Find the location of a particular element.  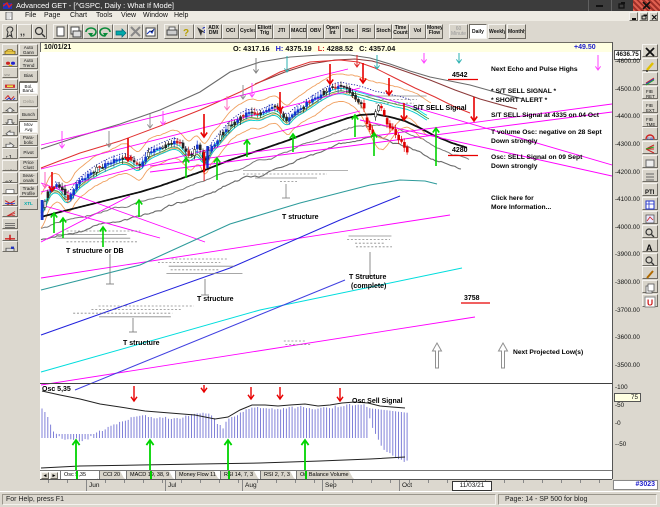

svg-text: * S/T SELL SIGNAL * is located at coordinates (524, 91).